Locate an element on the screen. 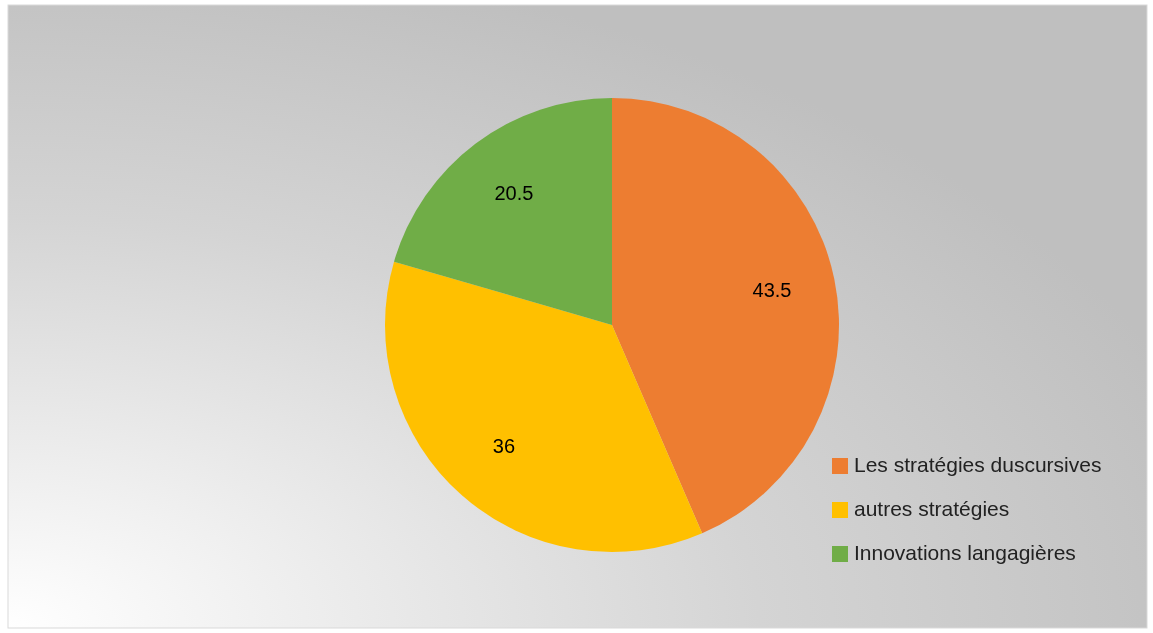 The image size is (1153, 633). data-label: 43.5 is located at coordinates (772, 290).